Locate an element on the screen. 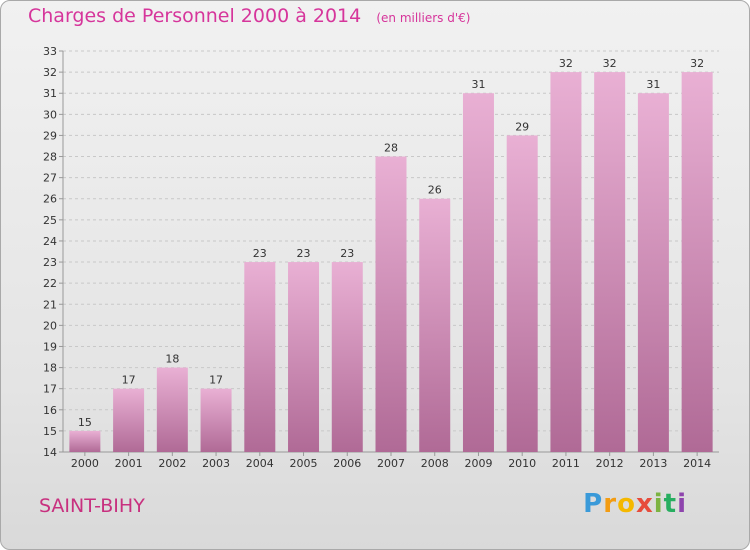 The width and height of the screenshot is (750, 550). y-tick-label: 16 is located at coordinates (50, 410).